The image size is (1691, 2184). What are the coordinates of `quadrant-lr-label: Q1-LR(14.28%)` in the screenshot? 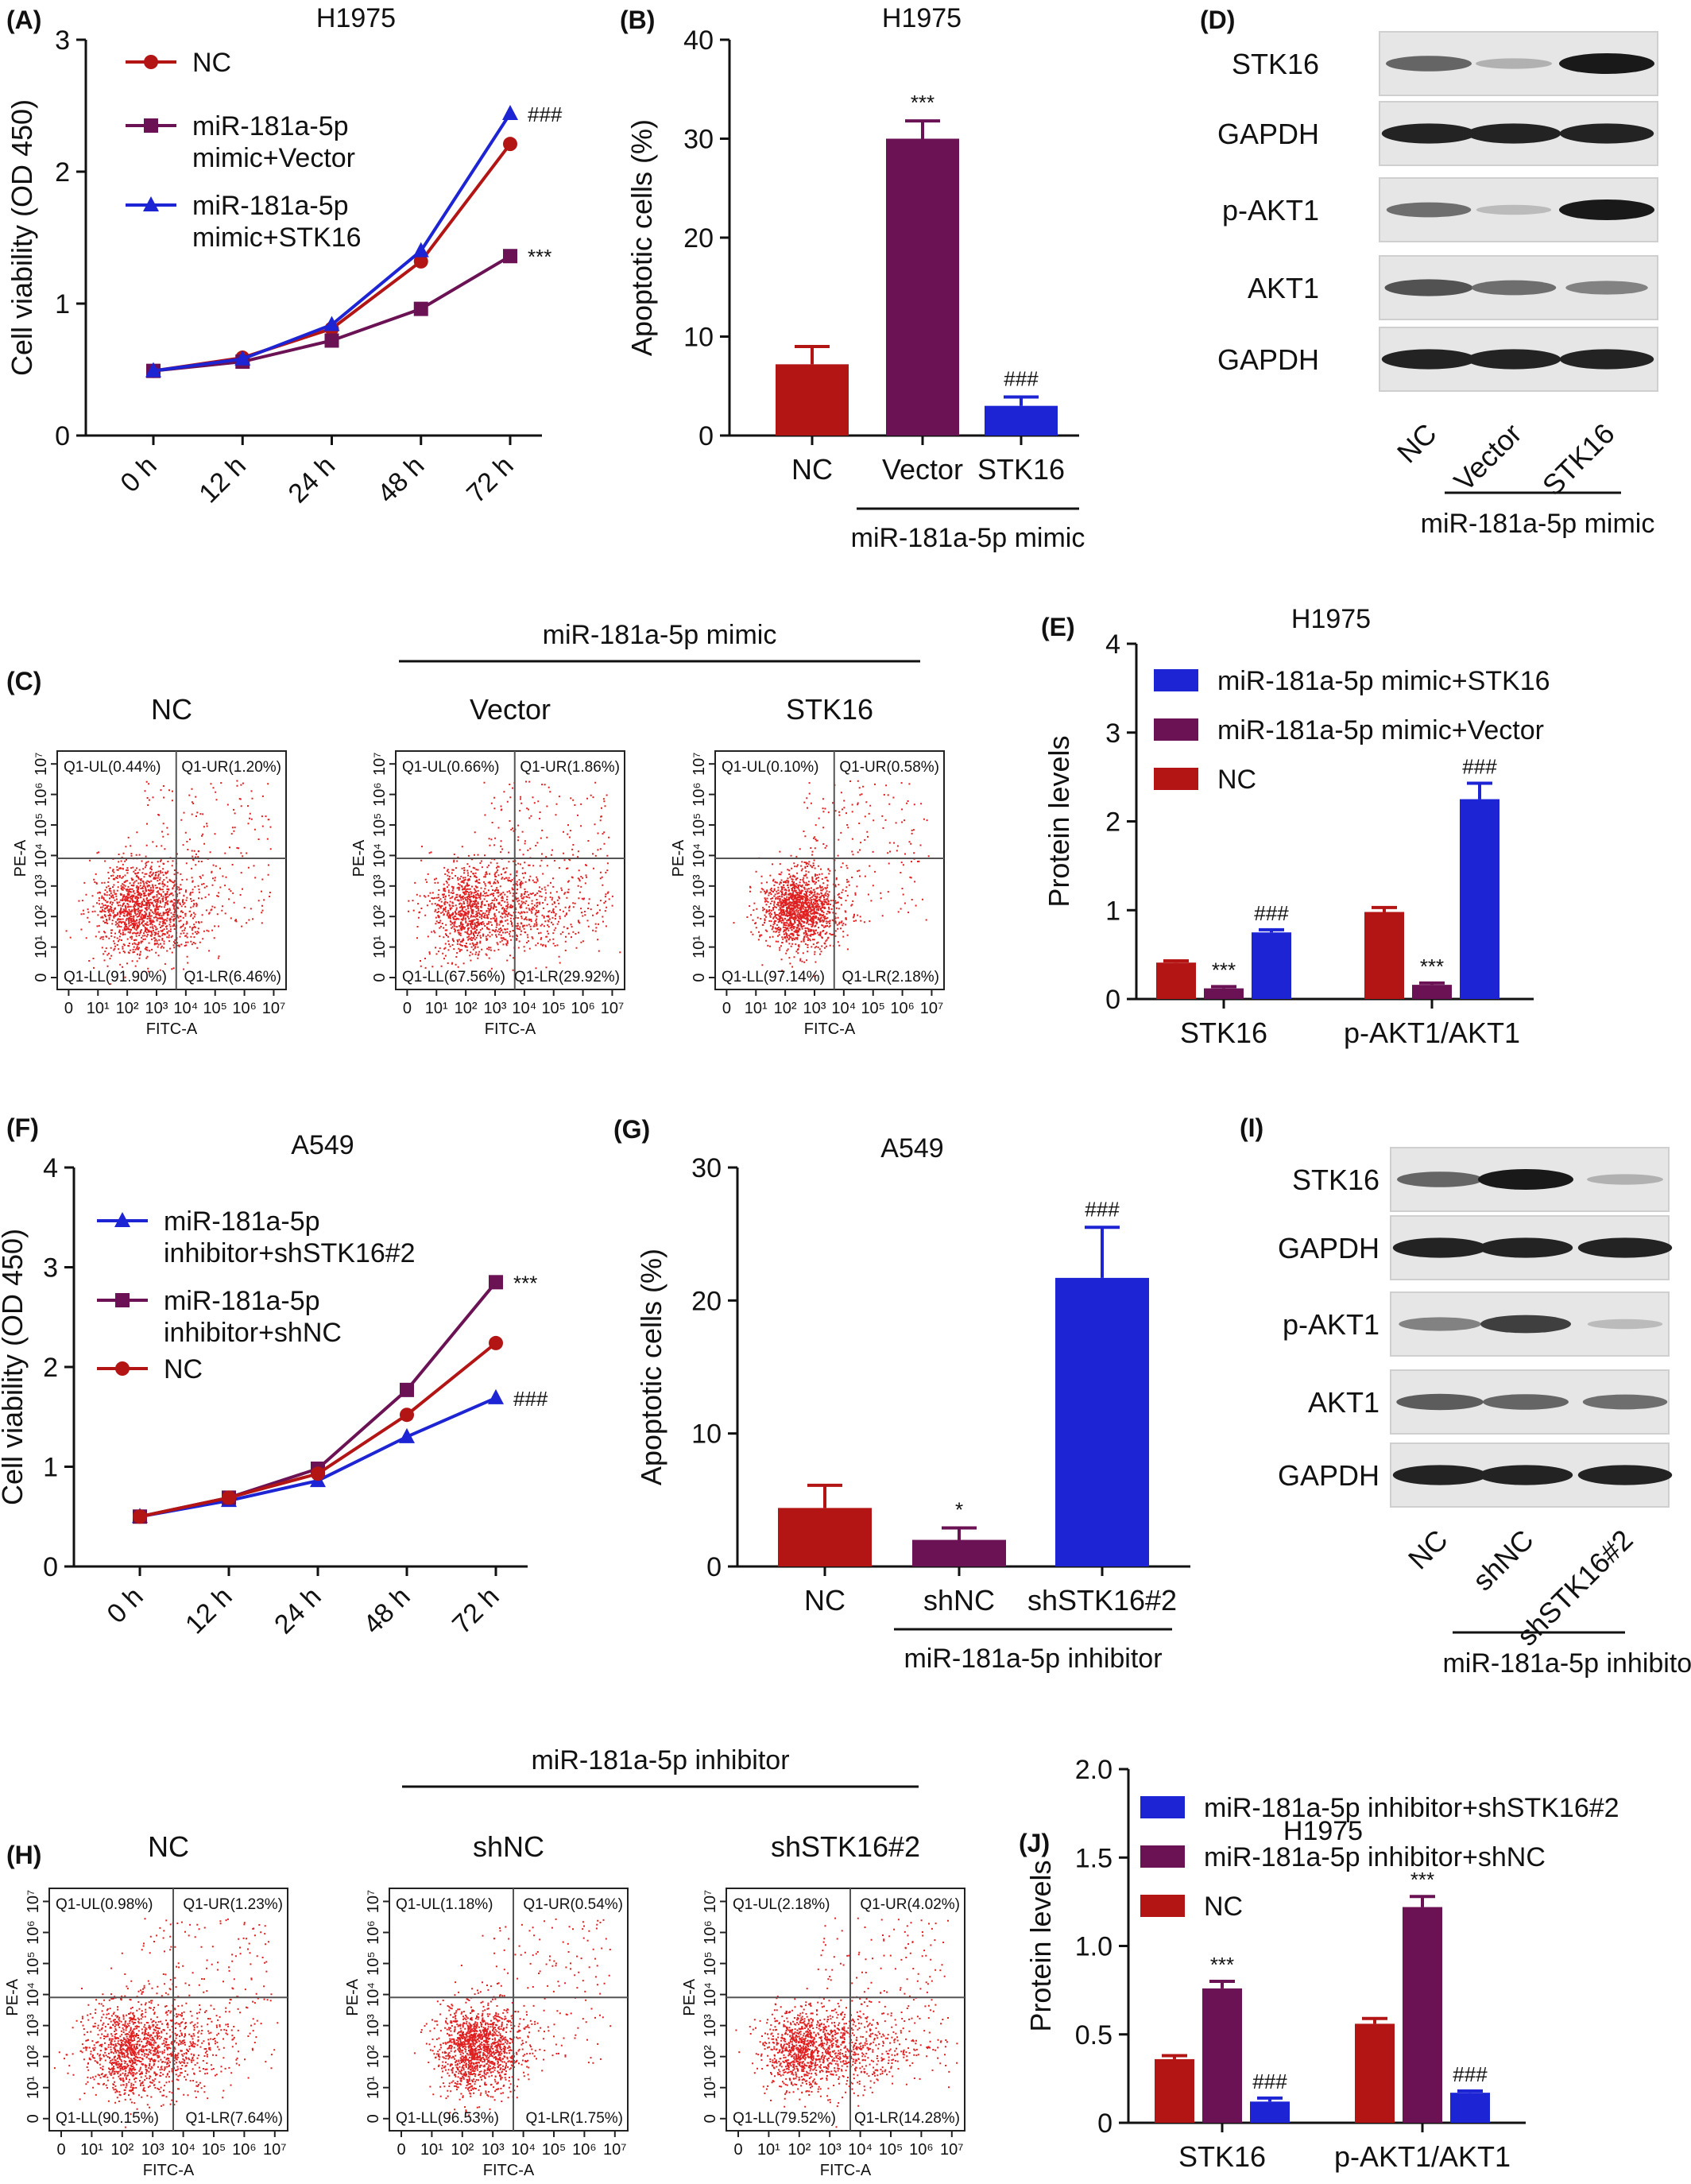 It's located at (907, 2118).